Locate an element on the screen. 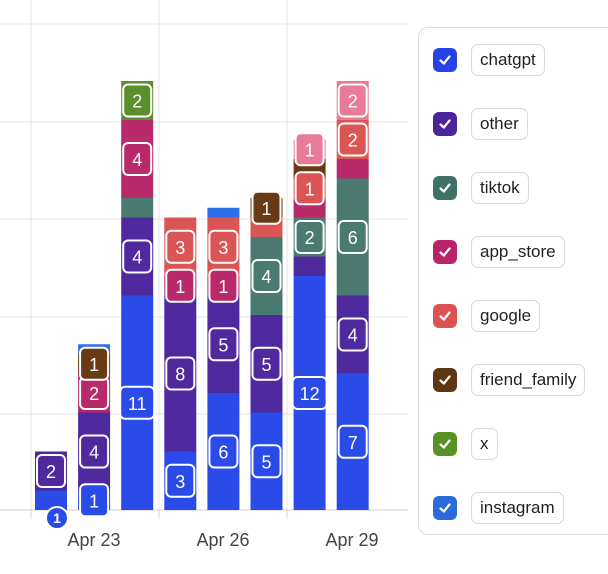 The height and width of the screenshot is (574, 608). x-tick-label: Apr 23 is located at coordinates (93, 540).